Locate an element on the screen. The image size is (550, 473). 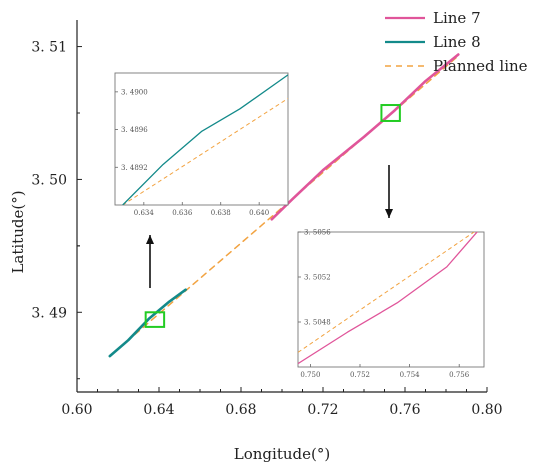
y-tick-label: 3. 49 is located at coordinates (49, 313).